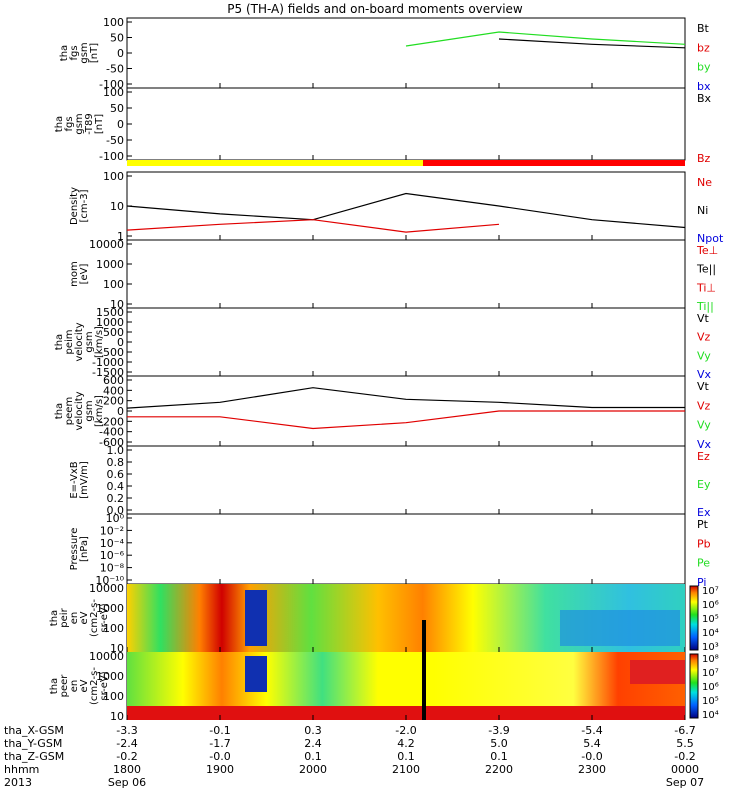 The width and height of the screenshot is (750, 800). What do you see at coordinates (703, 456) in the screenshot?
I see `legend-entry: Ez` at bounding box center [703, 456].